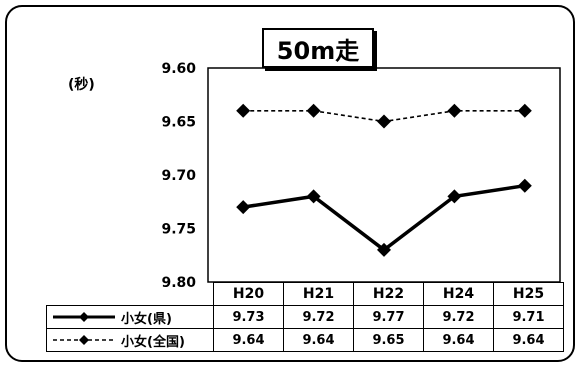 Image resolution: width=580 pixels, height=367 pixels. I want to click on y-tick-label: 9.65, so click(178, 123).